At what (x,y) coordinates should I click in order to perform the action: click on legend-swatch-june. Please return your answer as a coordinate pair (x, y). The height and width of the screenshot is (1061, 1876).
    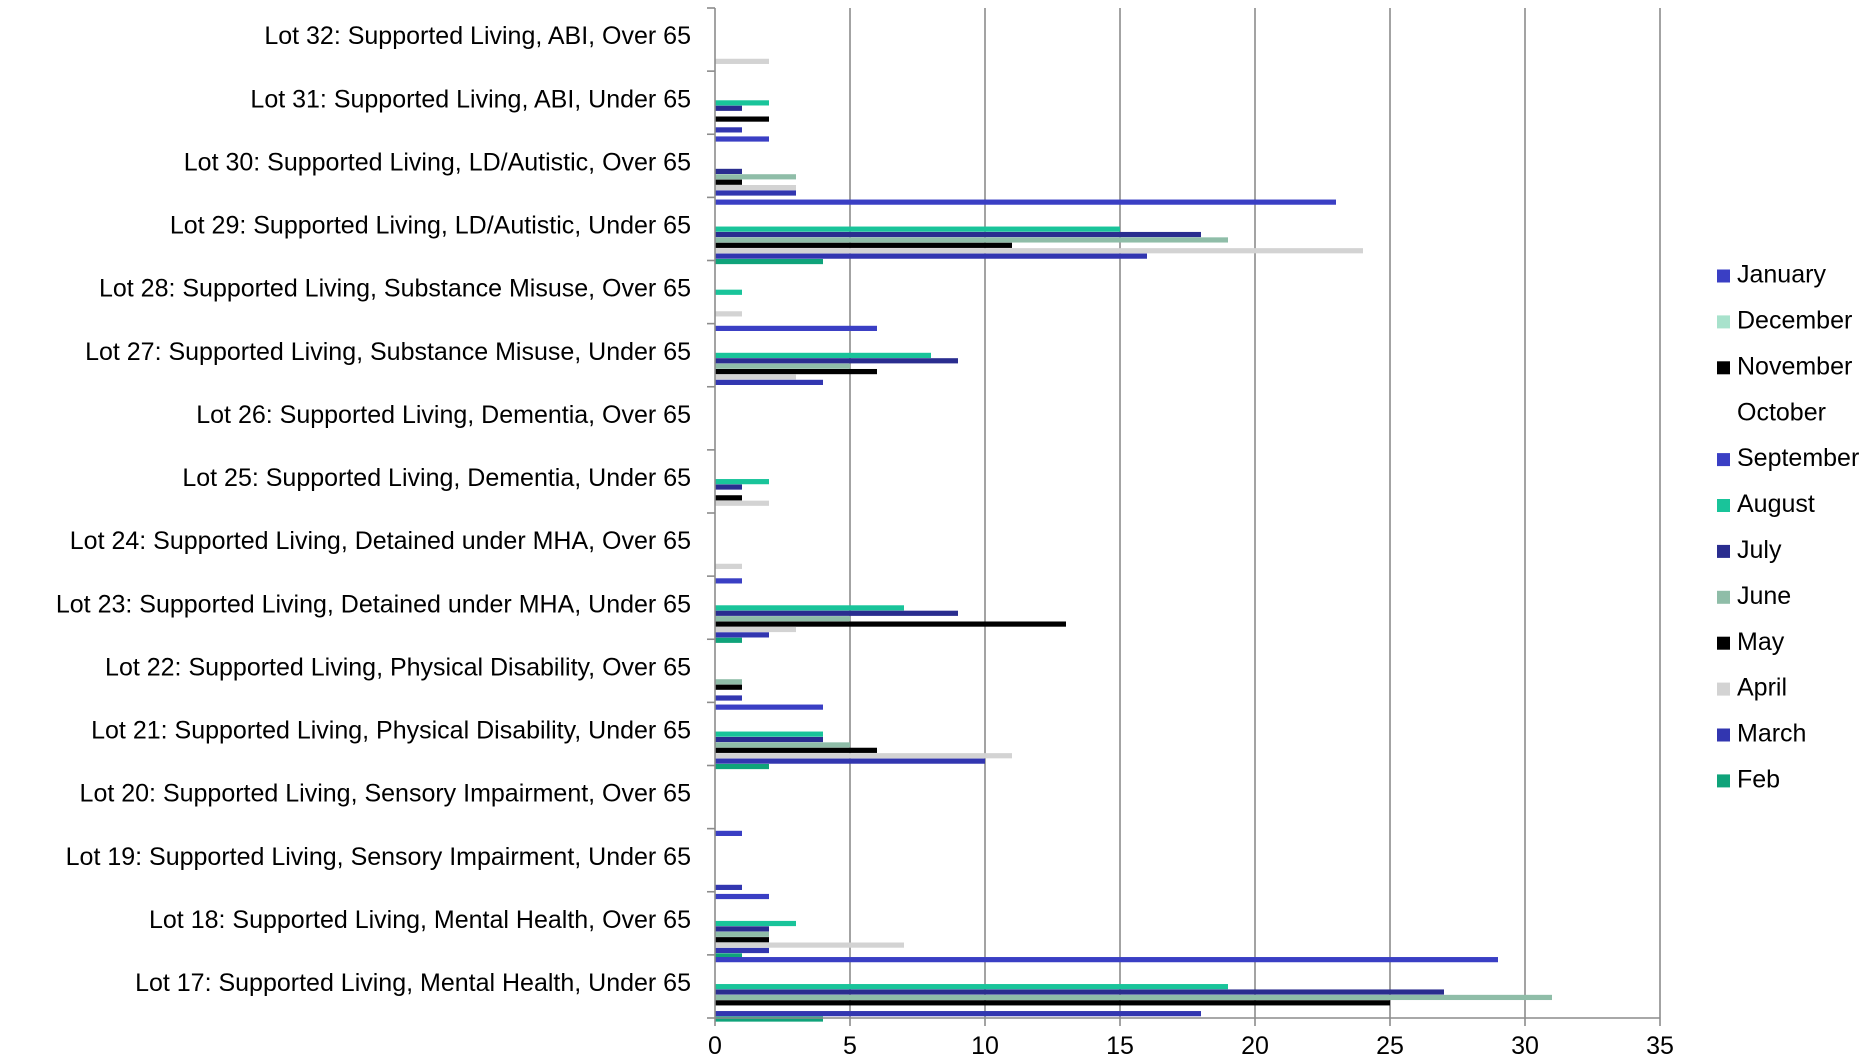
    Looking at the image, I should click on (1723, 597).